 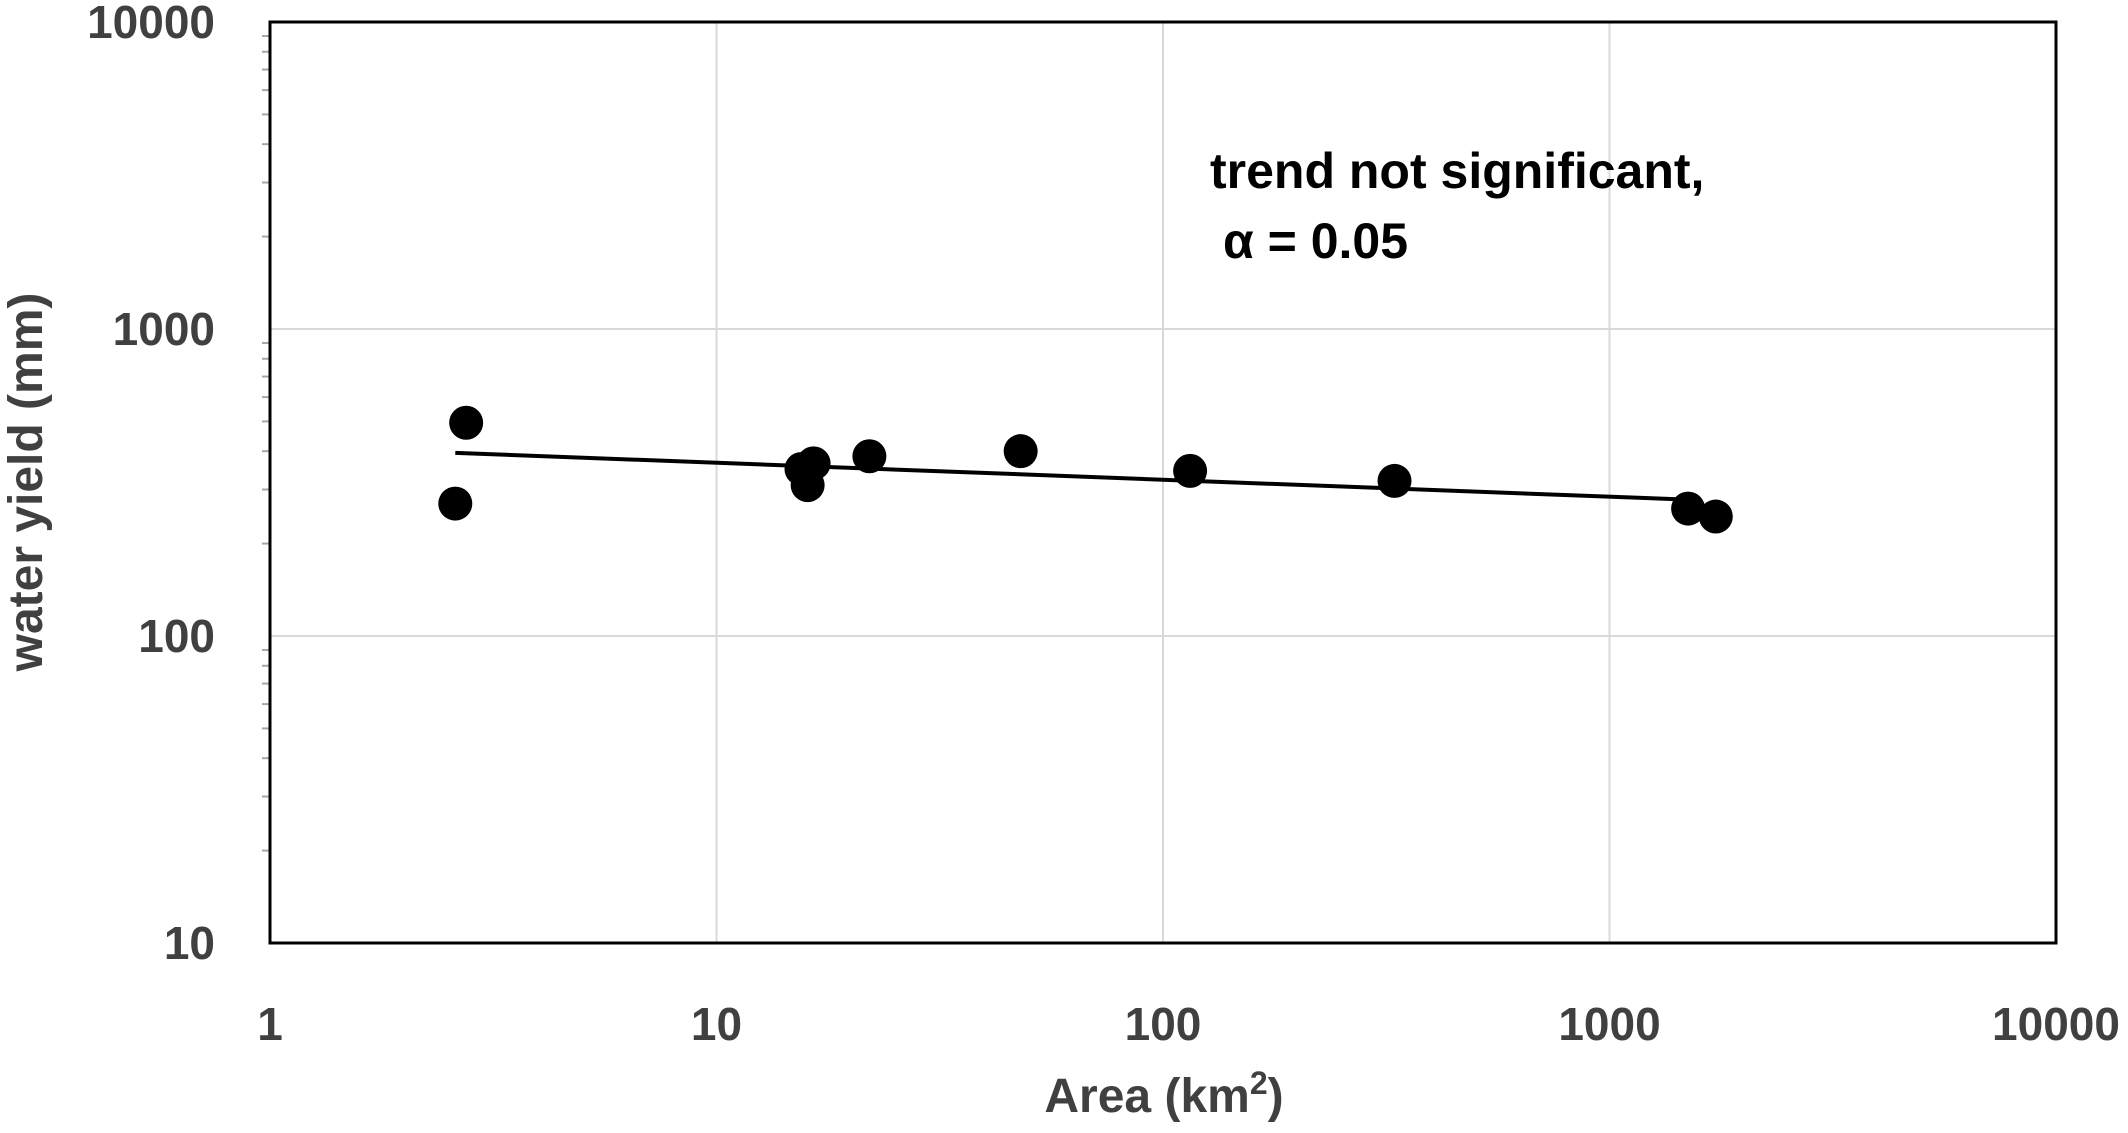 What do you see at coordinates (2056, 1024) in the screenshot?
I see `x-tick-label: 10000` at bounding box center [2056, 1024].